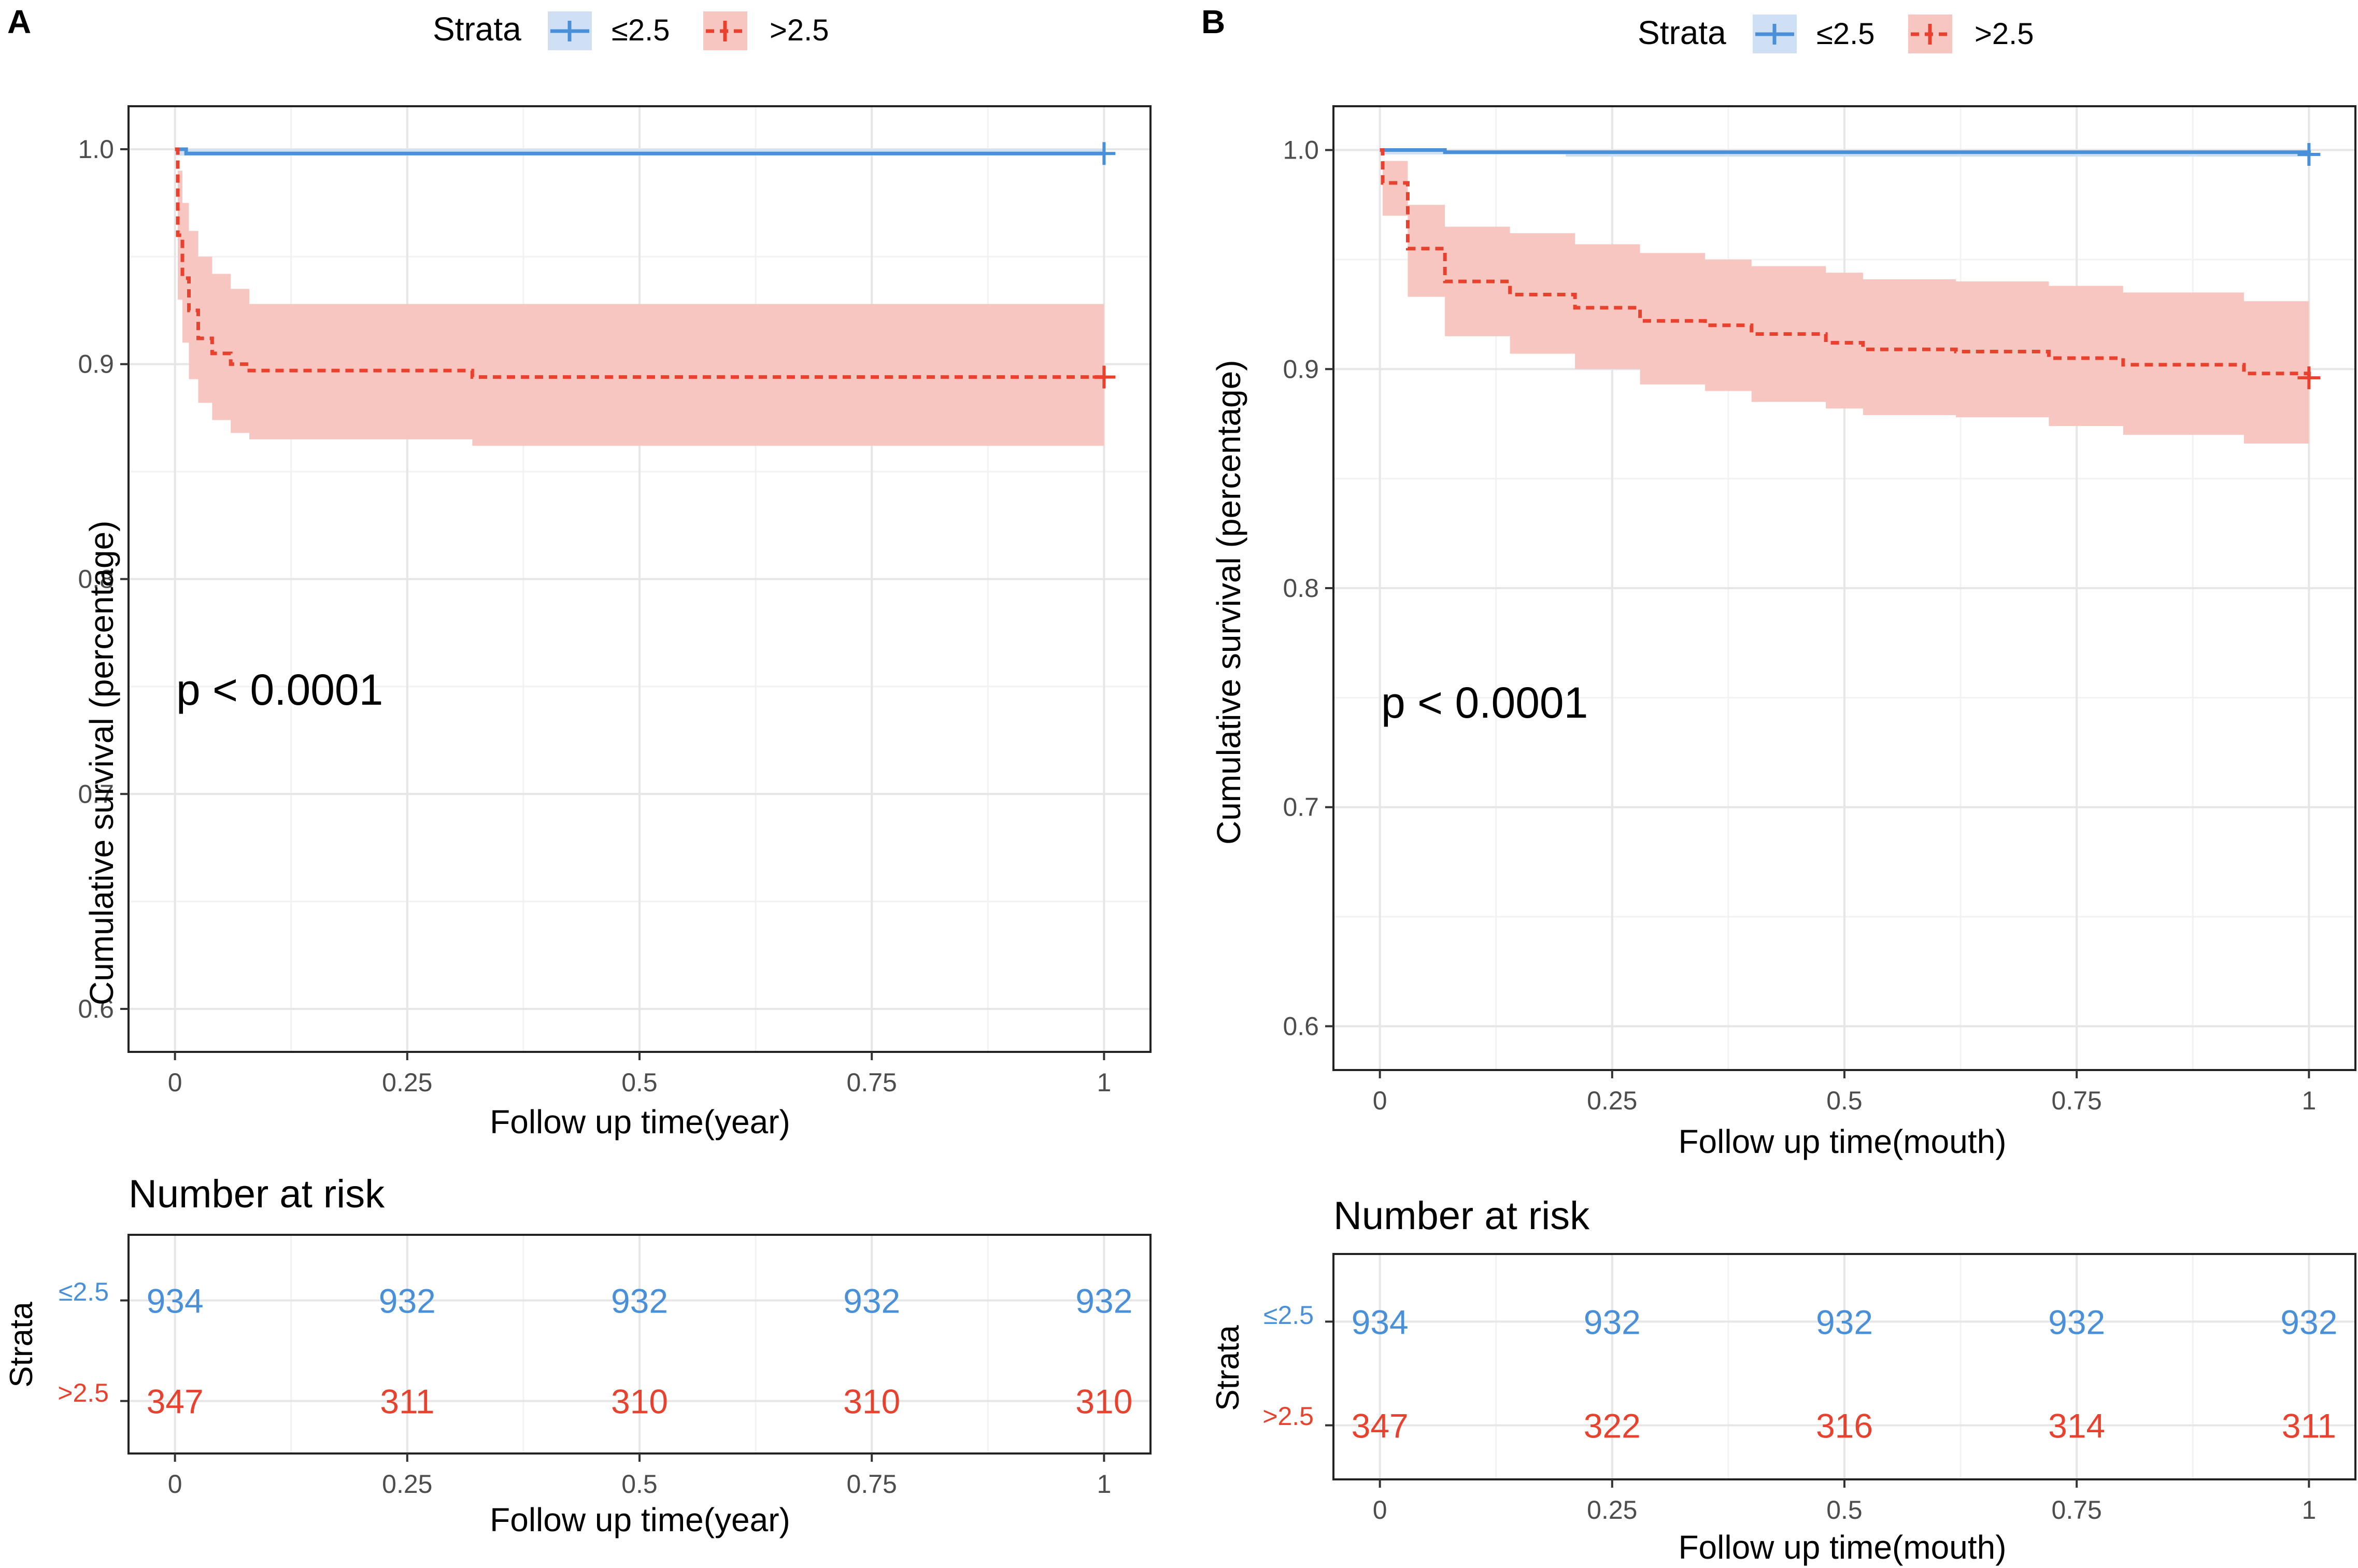 Image resolution: width=2358 pixels, height=1568 pixels. Describe the element at coordinates (1213, 21) in the screenshot. I see `panel-b-letter: B` at that location.